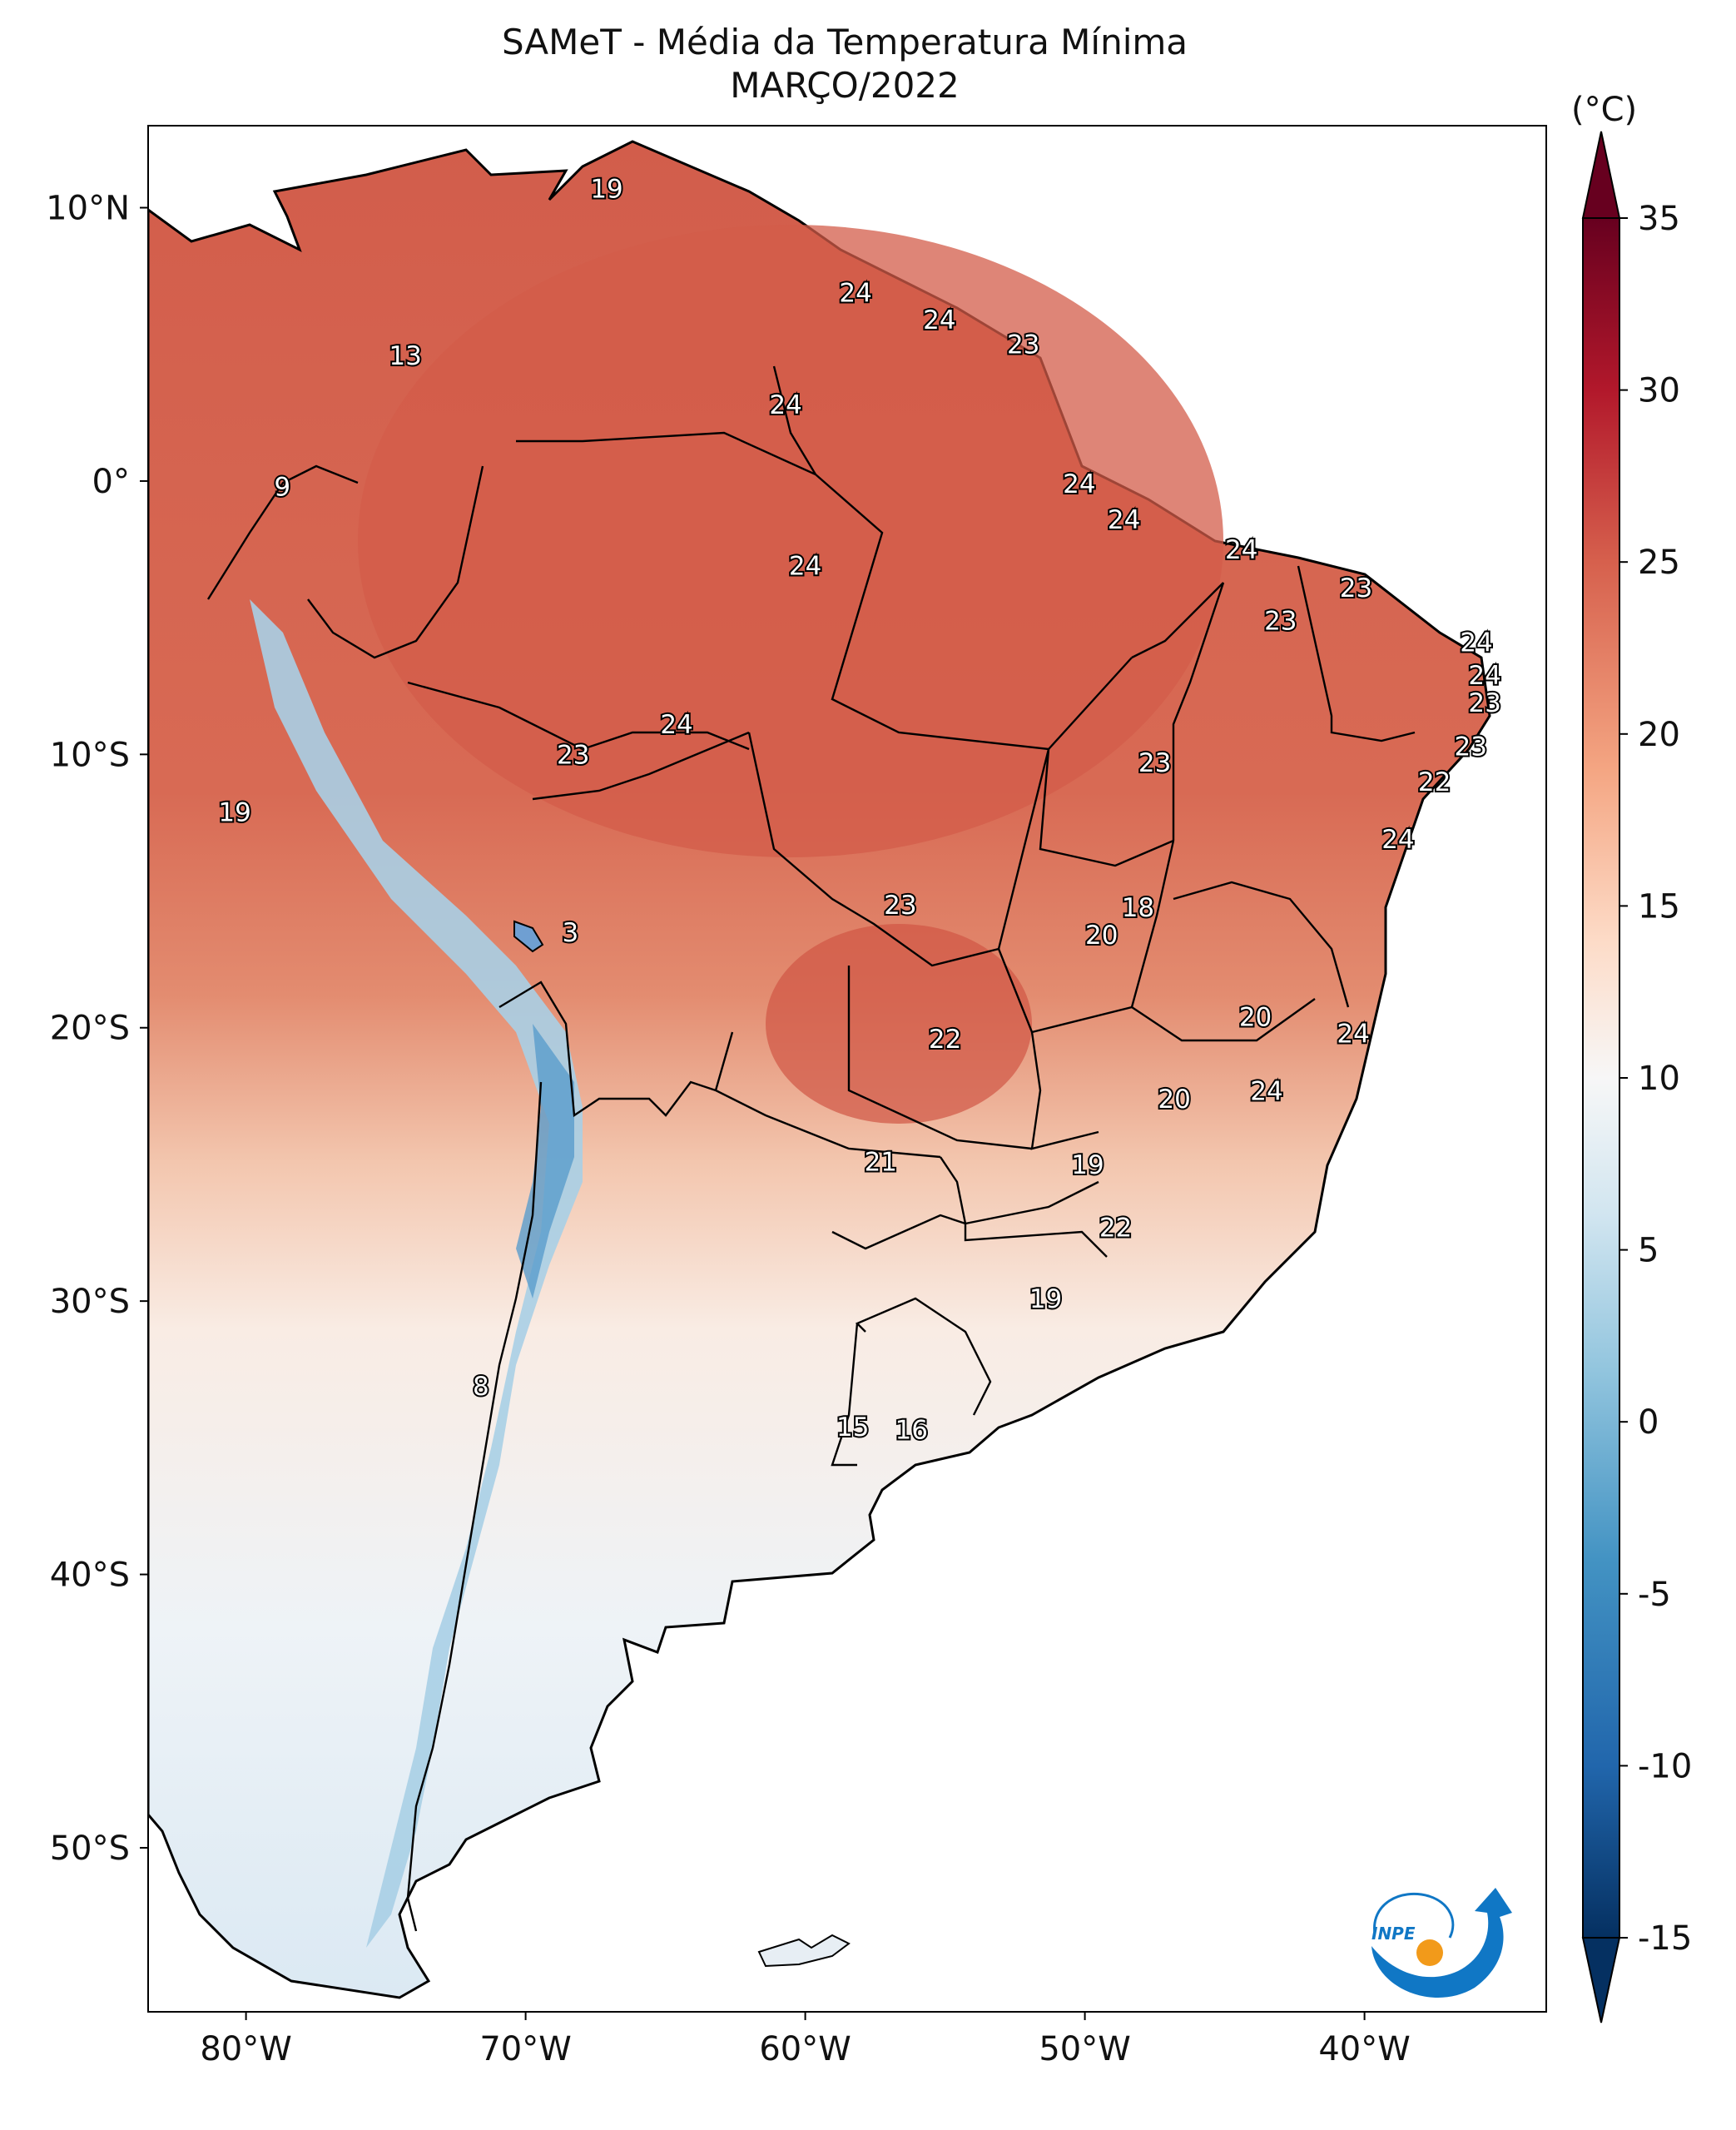 The width and height of the screenshot is (1736, 2130). I want to click on lon-tick-label: 50°W, so click(1084, 2049).